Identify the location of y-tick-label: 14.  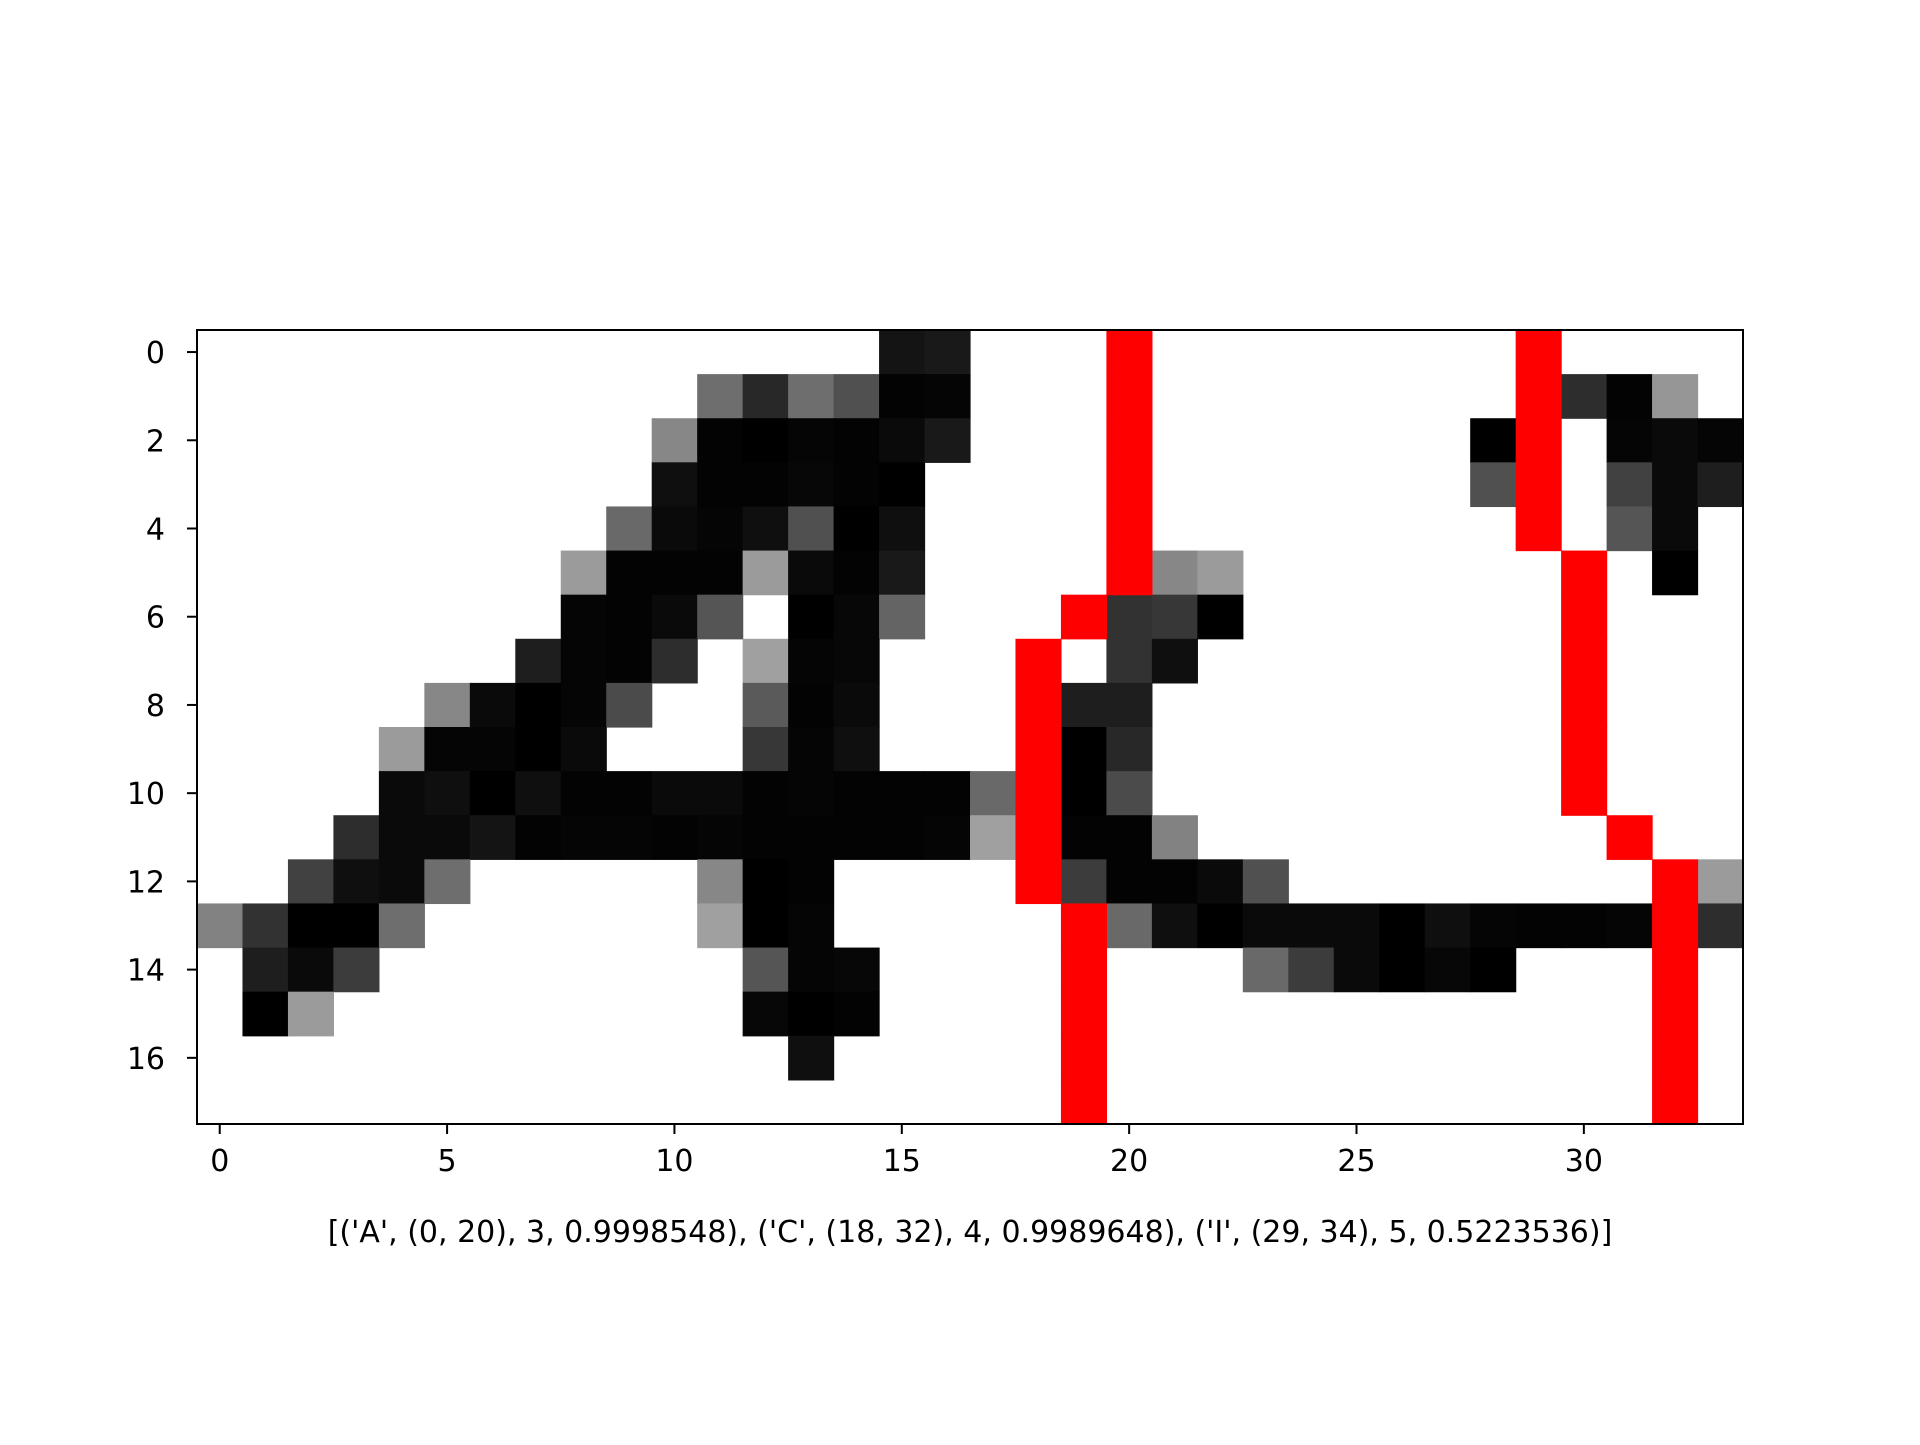
(146, 971).